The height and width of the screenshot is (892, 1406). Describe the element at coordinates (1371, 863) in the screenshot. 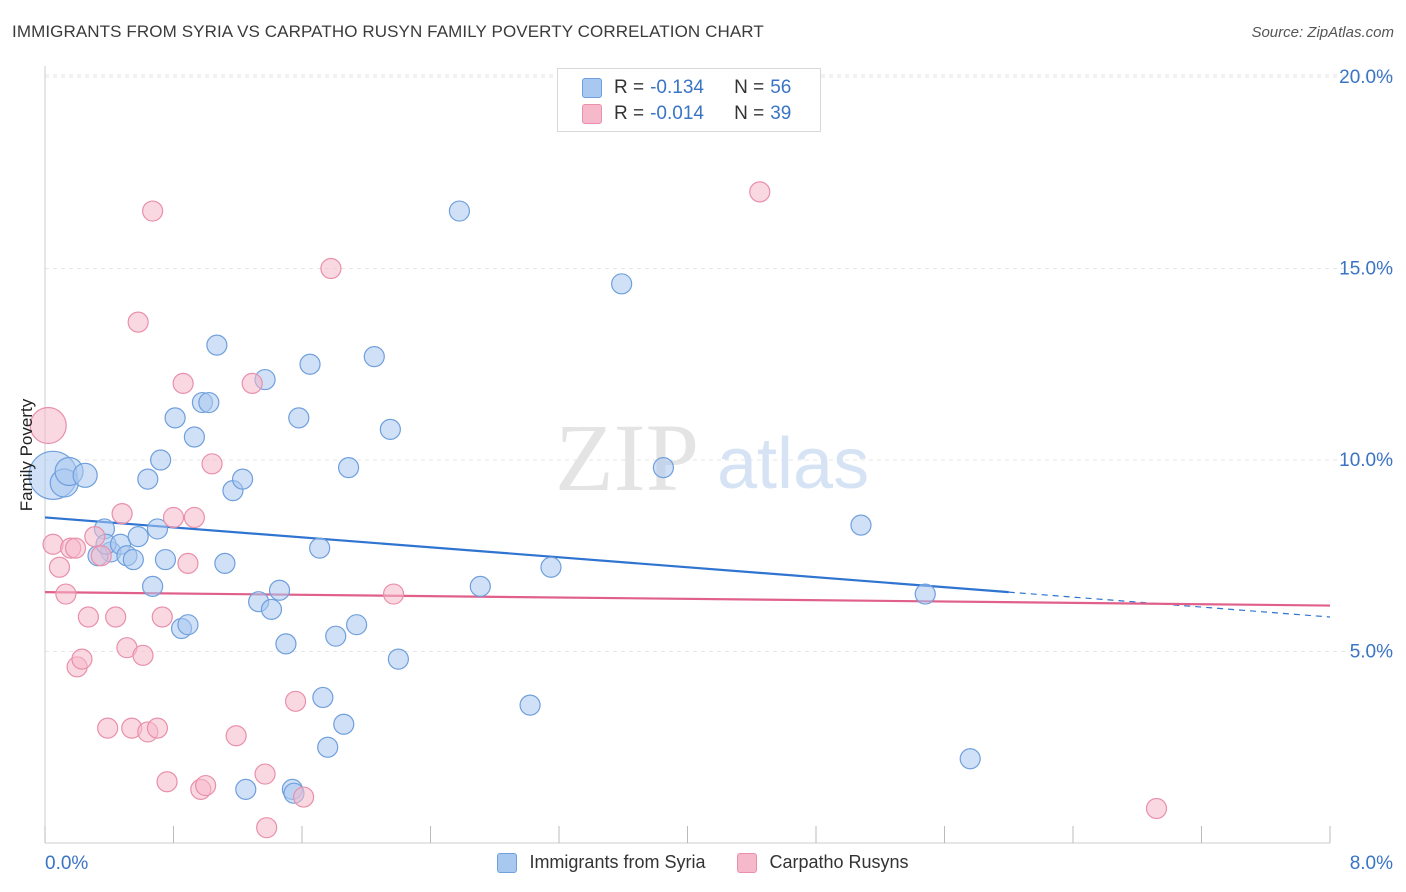

I see `x-tick-label: 8.0%` at that location.